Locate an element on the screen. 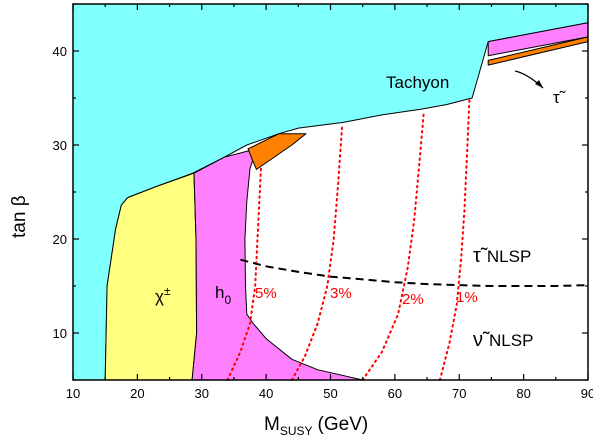 This screenshot has width=593, height=443. x-tick-label: 40 is located at coordinates (266, 393).